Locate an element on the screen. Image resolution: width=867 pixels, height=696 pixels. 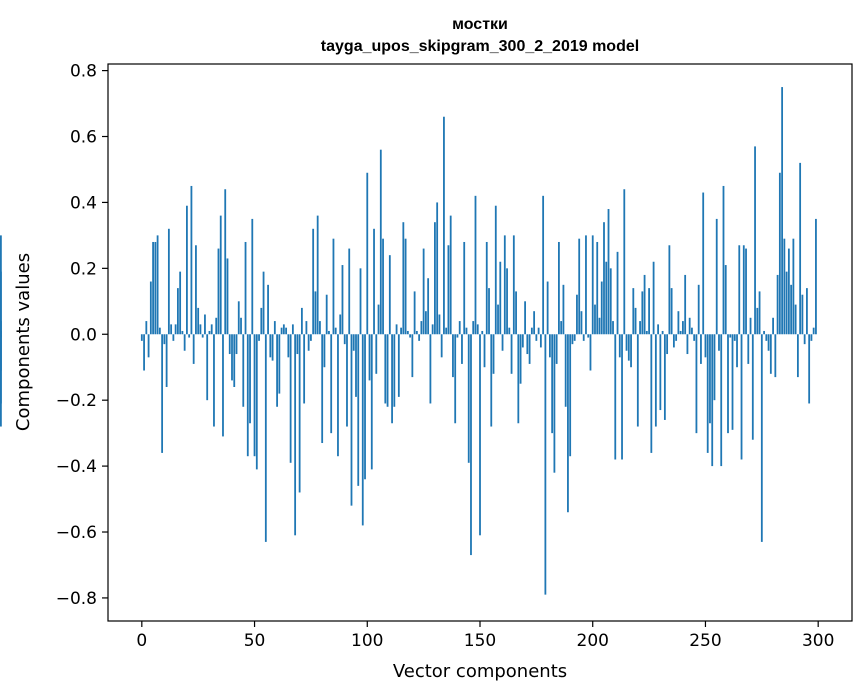
y-tick-label--0.6: −0.6 is located at coordinates (76, 533).